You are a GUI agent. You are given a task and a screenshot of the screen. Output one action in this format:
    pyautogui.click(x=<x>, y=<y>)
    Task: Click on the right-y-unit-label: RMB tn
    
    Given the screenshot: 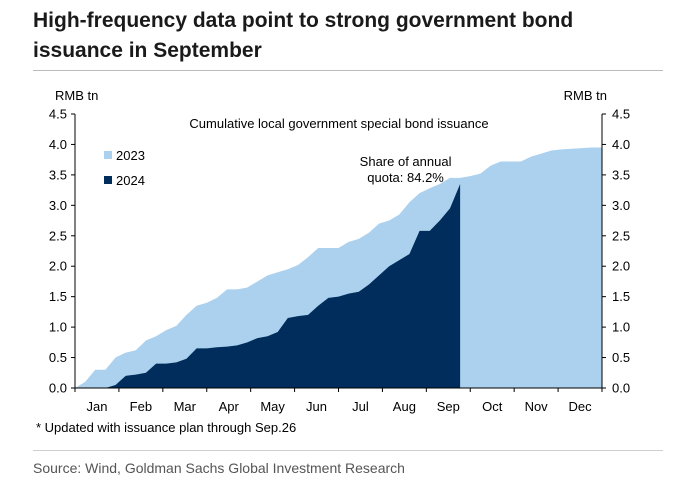 What is the action you would take?
    pyautogui.click(x=585, y=95)
    